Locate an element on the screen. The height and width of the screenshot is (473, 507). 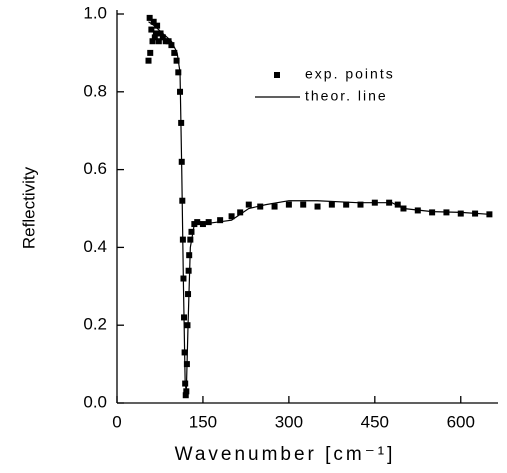
x-tick-label: 600 is located at coordinates (461, 421).